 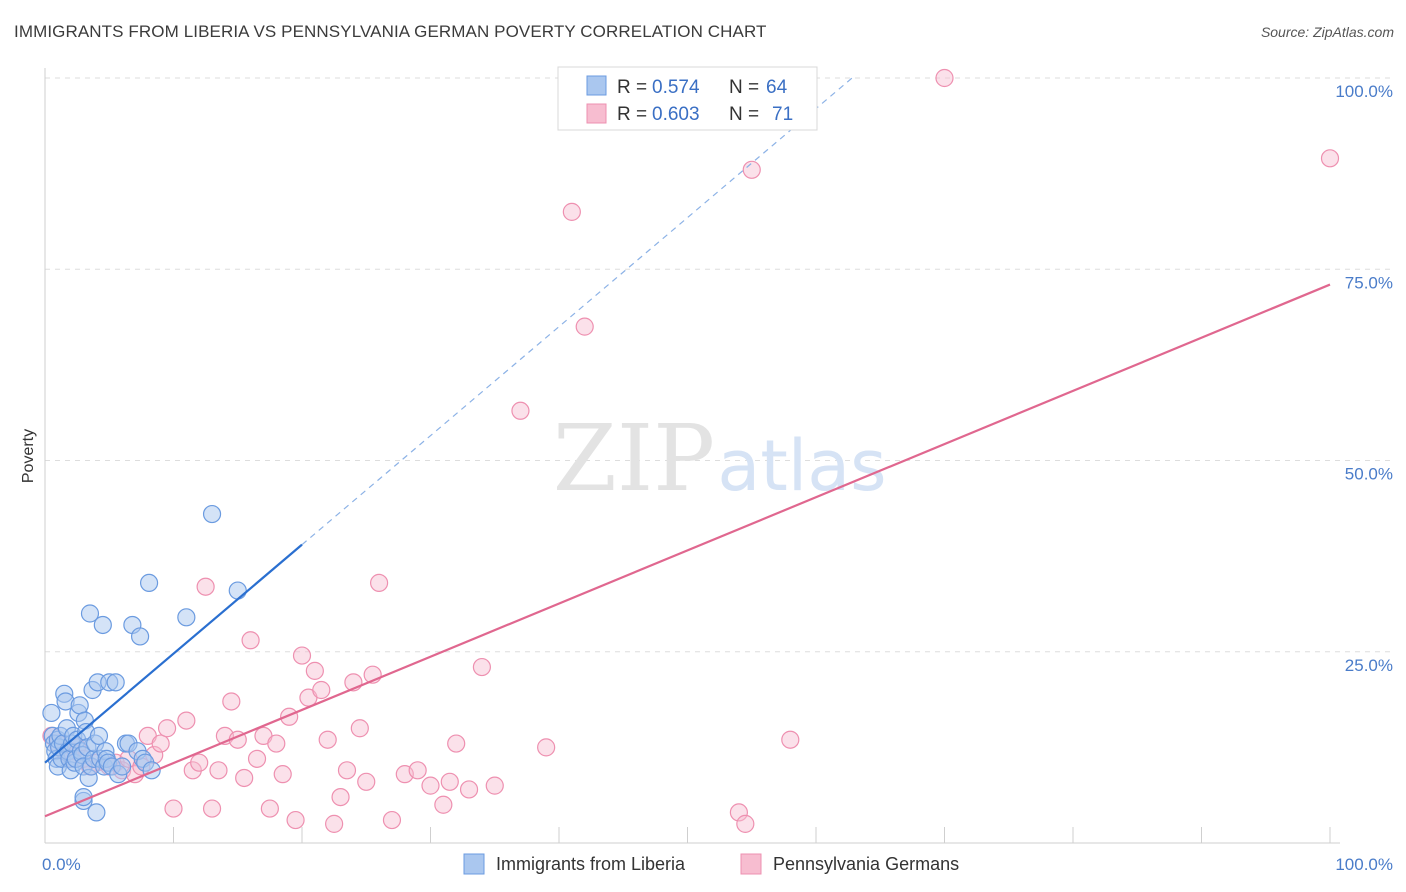 I want to click on y-tick-labels: 25.0% 50.0% 75.0% 100.0%, so click(x=1364, y=378).